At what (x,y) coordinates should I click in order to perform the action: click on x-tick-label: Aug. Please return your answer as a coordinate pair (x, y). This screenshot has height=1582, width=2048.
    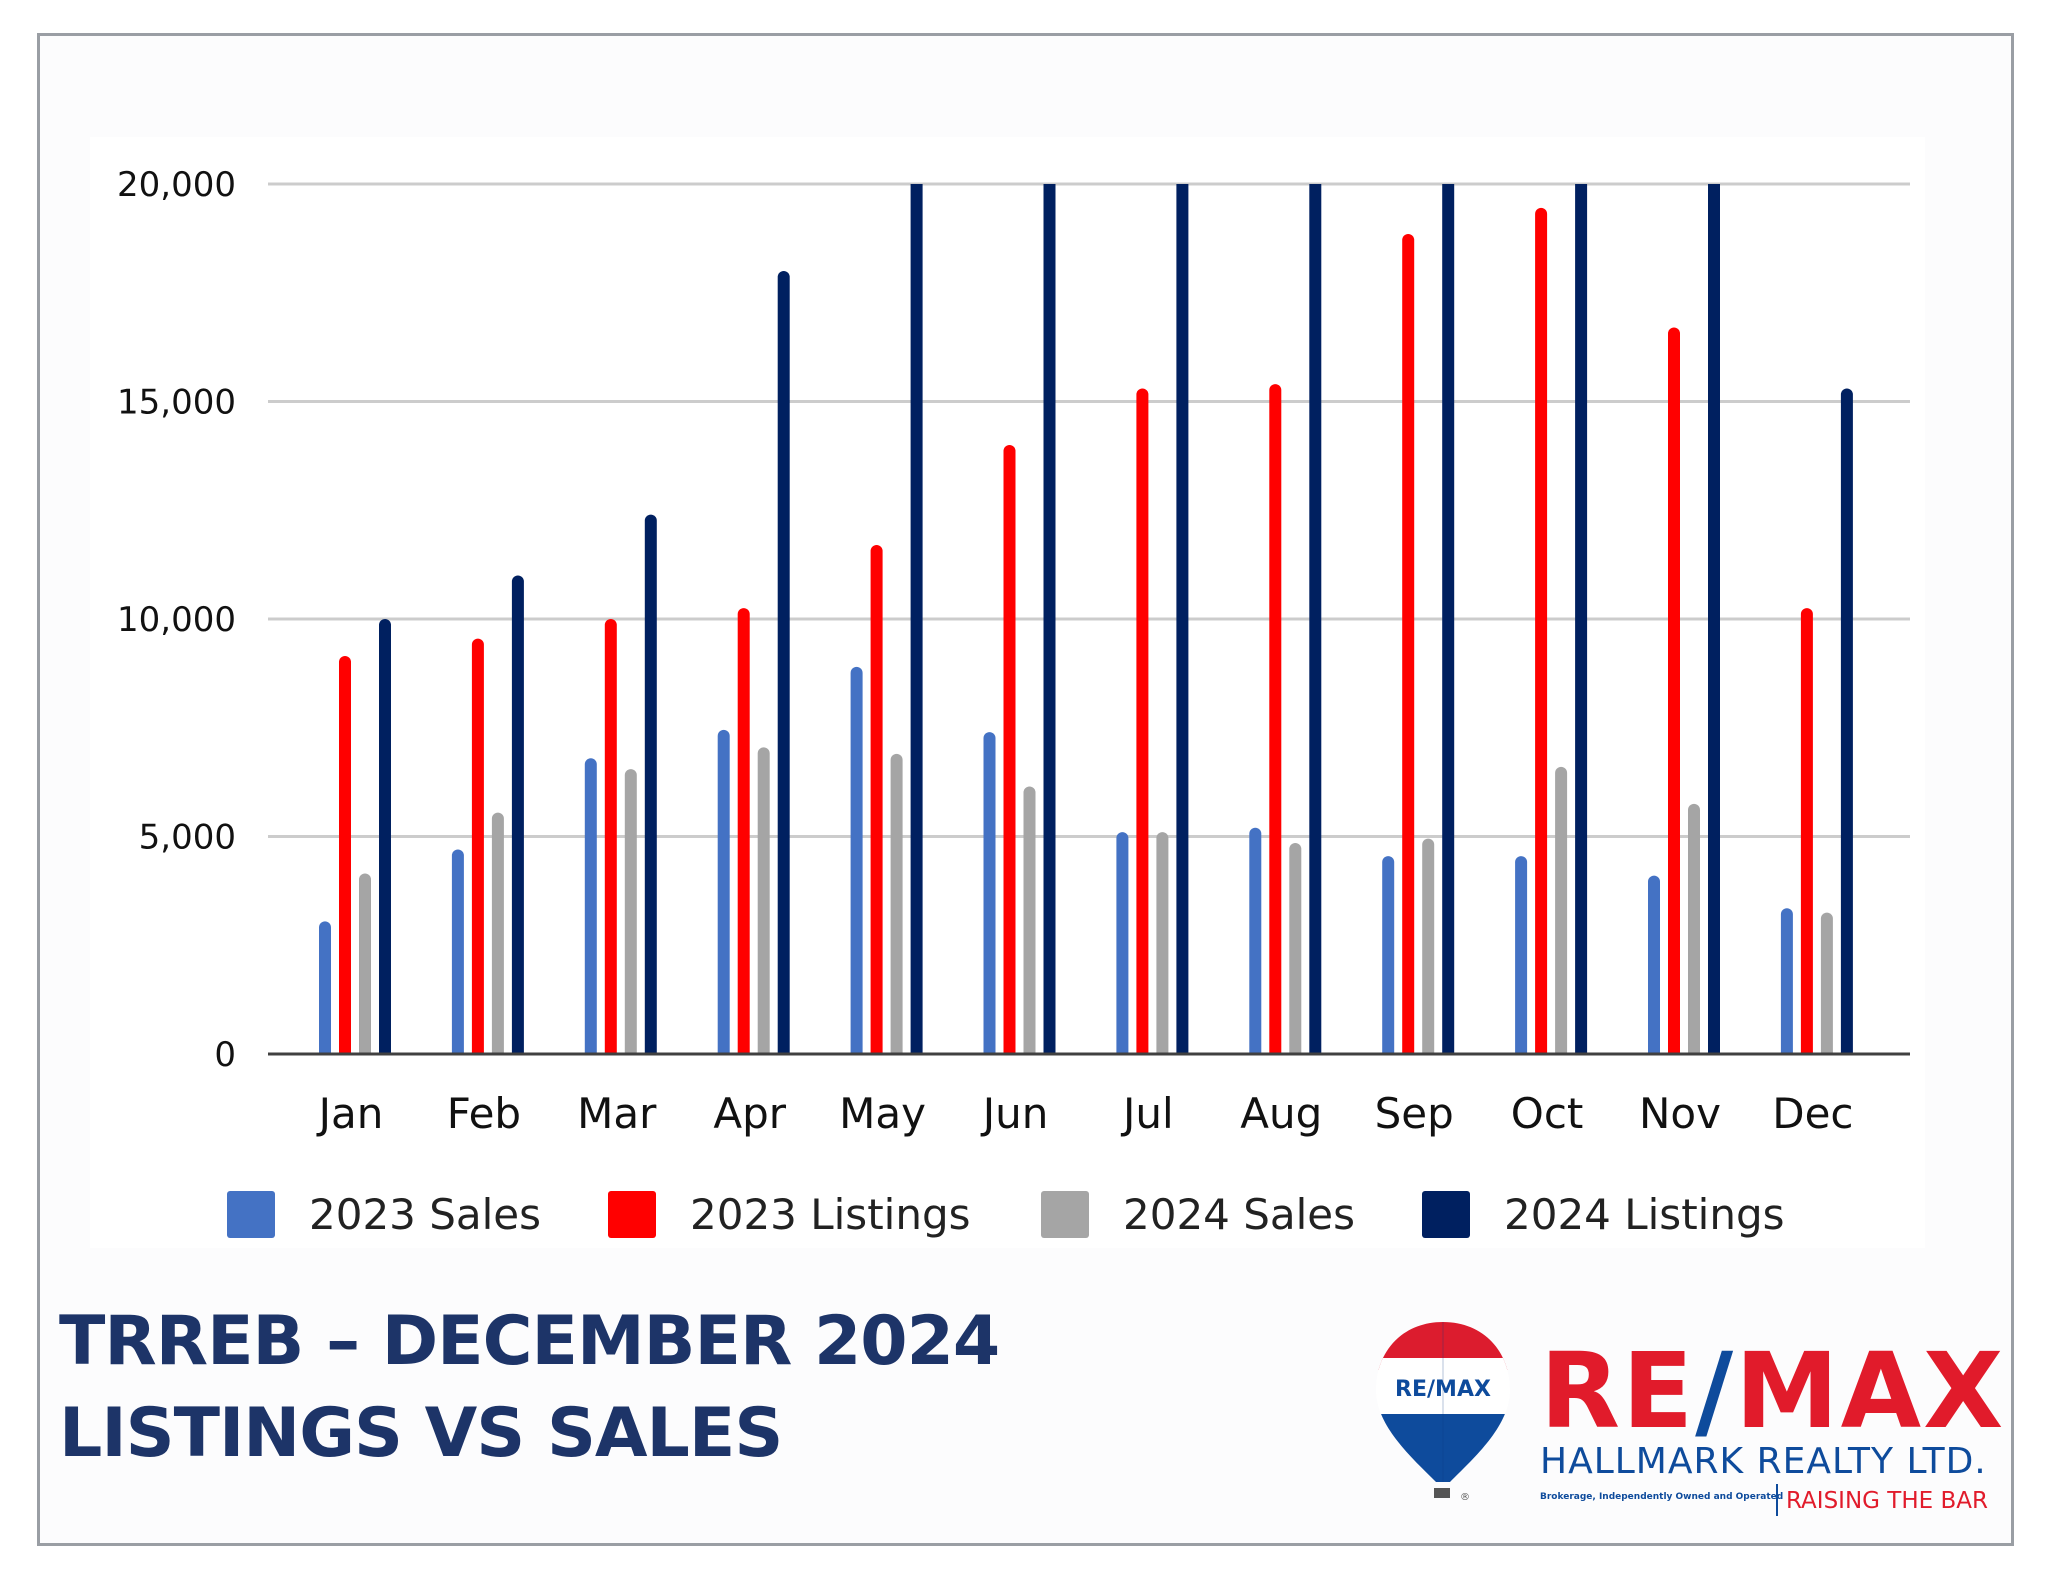
    Looking at the image, I should click on (1281, 1113).